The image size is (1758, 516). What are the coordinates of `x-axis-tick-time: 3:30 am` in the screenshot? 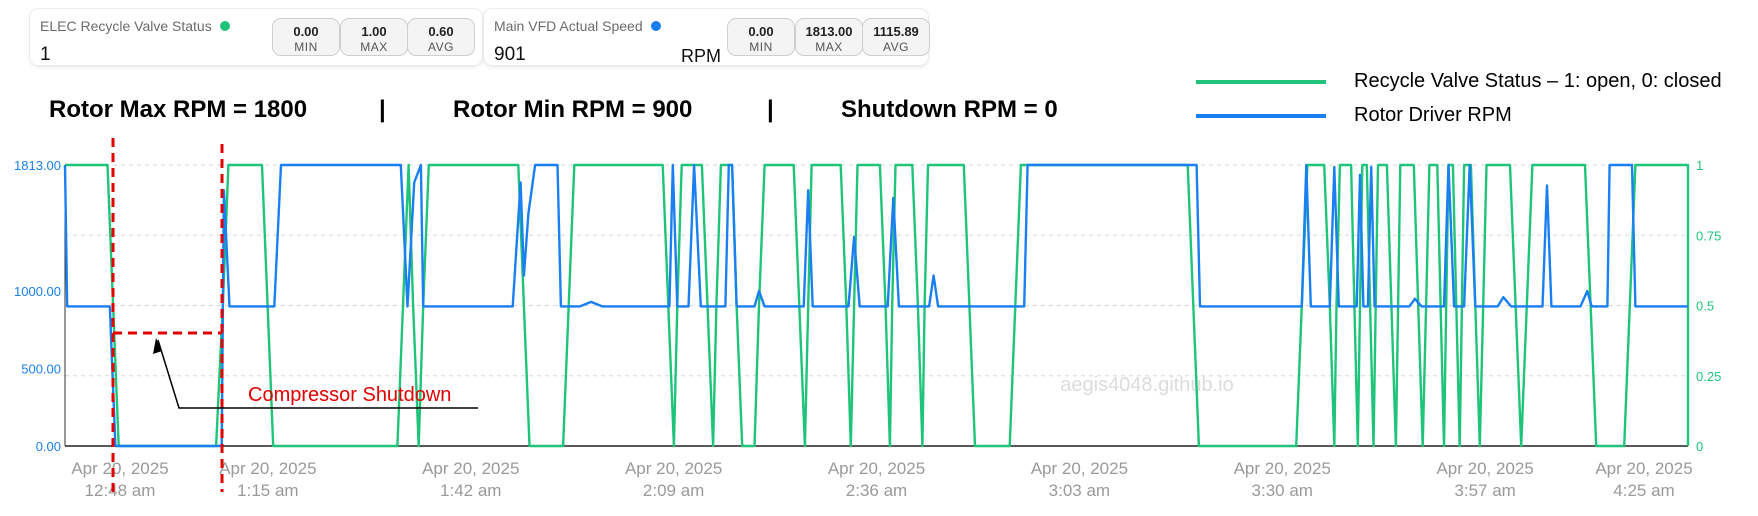 It's located at (1282, 490).